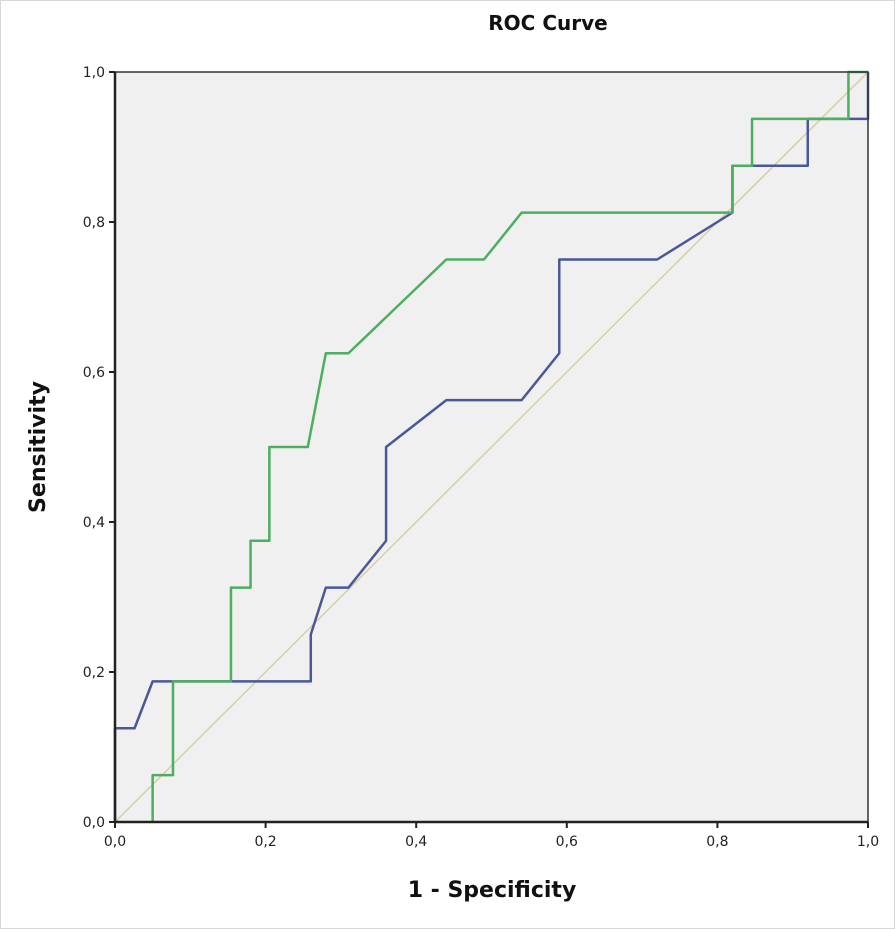  Describe the element at coordinates (567, 842) in the screenshot. I see `x-tick-label: 0,6` at that location.